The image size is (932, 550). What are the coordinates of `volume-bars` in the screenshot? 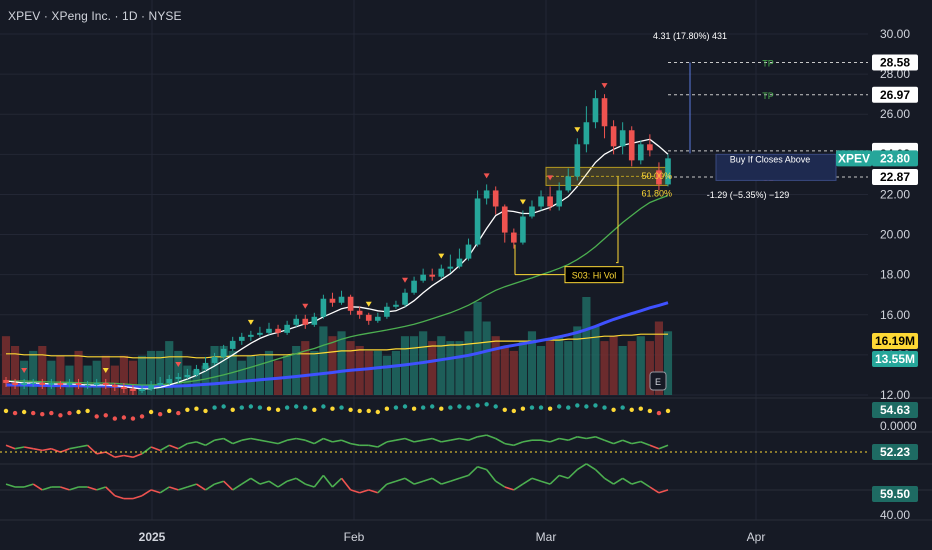 It's located at (337, 346).